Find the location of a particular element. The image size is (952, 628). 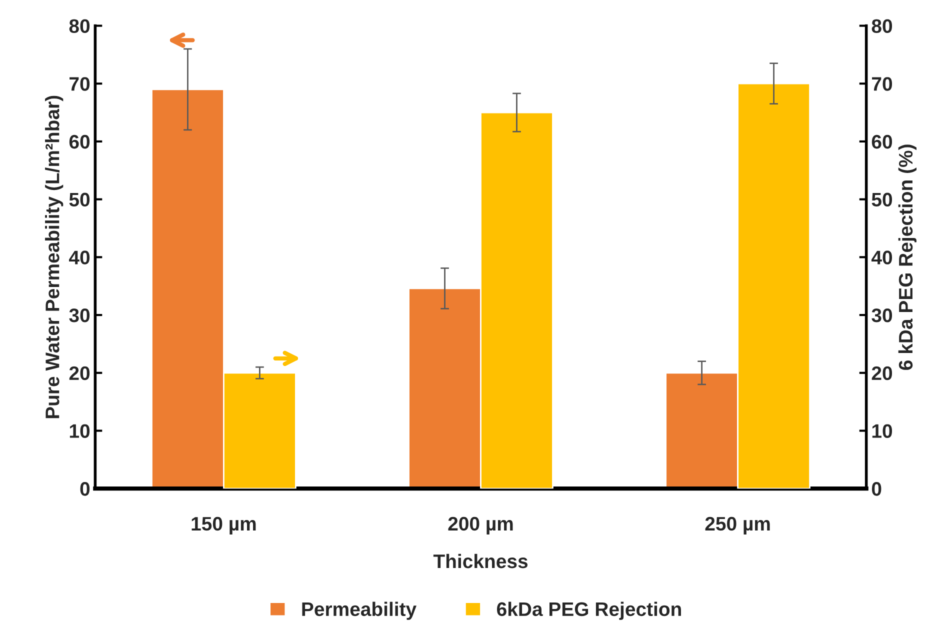

y-tick-label: 10 is located at coordinates (80, 431).